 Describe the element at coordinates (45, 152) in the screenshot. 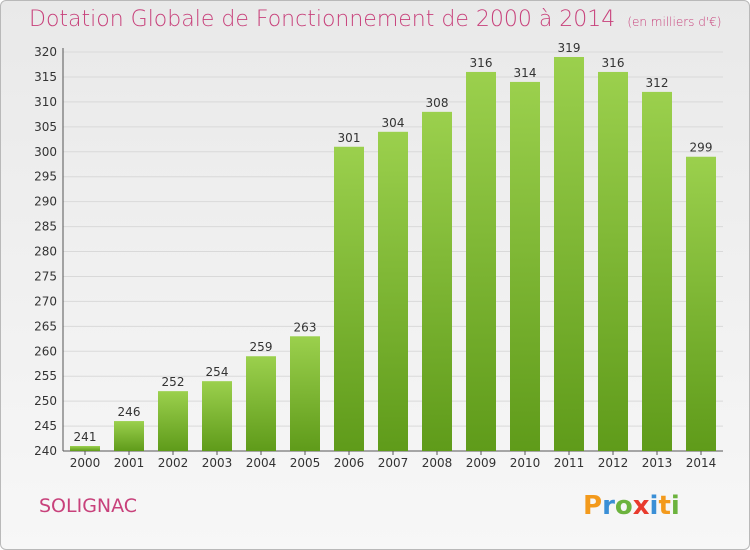

I see `y-tick-label: 300` at that location.